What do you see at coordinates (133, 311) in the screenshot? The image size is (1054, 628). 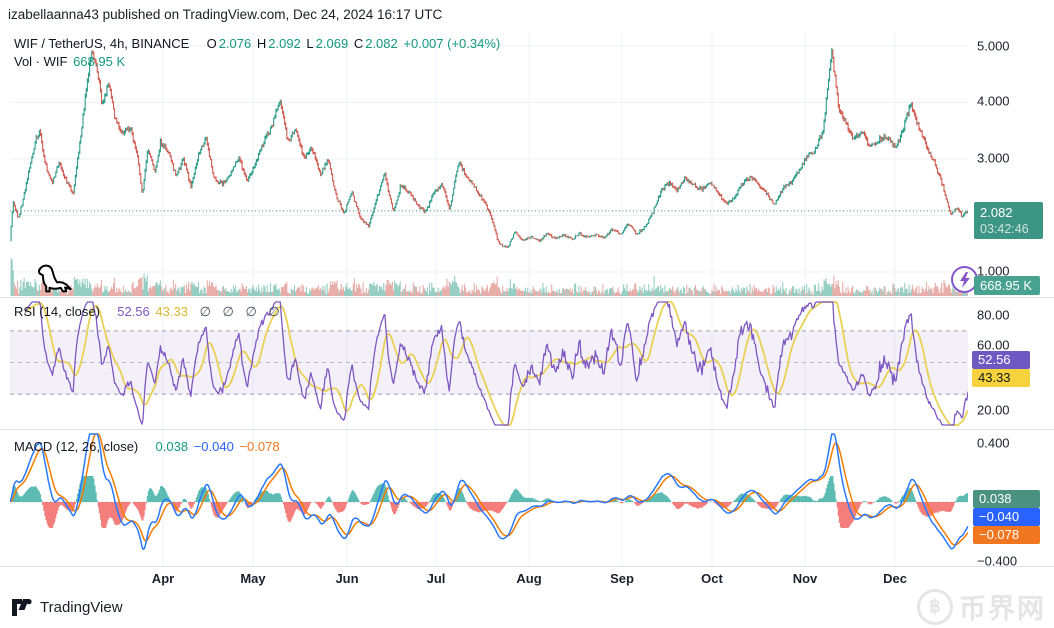 I see `rsi-value: 52.56` at bounding box center [133, 311].